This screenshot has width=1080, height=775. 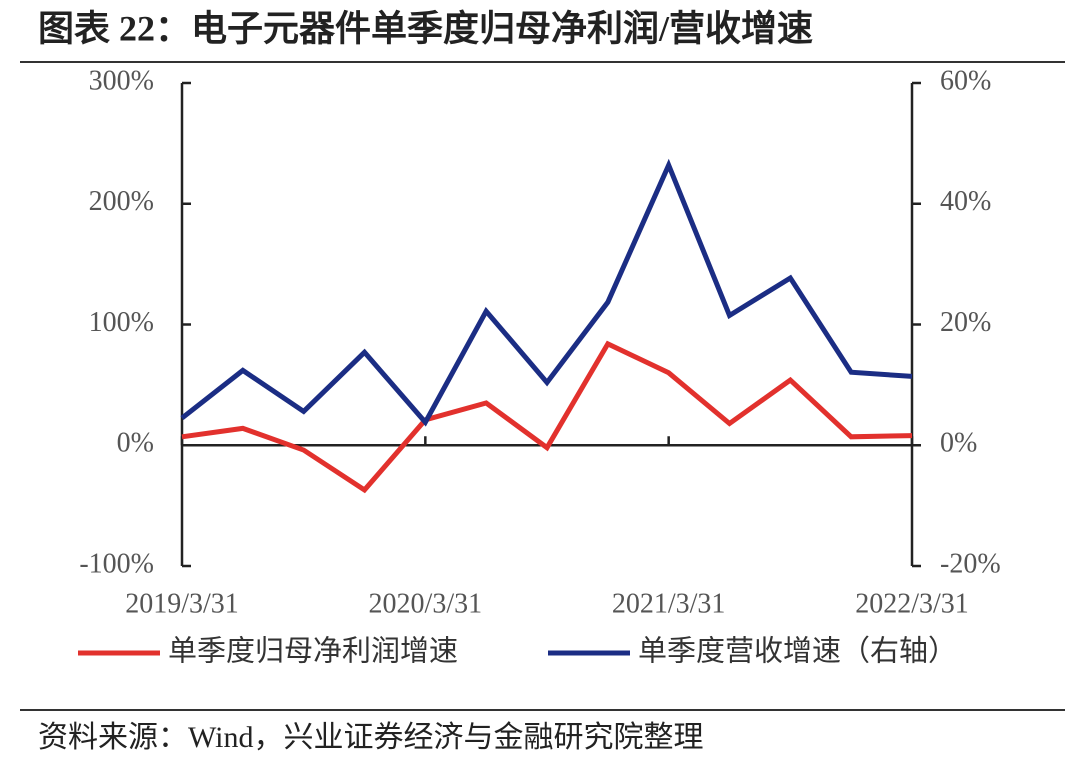 What do you see at coordinates (425, 28) in the screenshot?
I see `chart-title: 图表 22：电子元器件单季度归母净利润/营收增速` at bounding box center [425, 28].